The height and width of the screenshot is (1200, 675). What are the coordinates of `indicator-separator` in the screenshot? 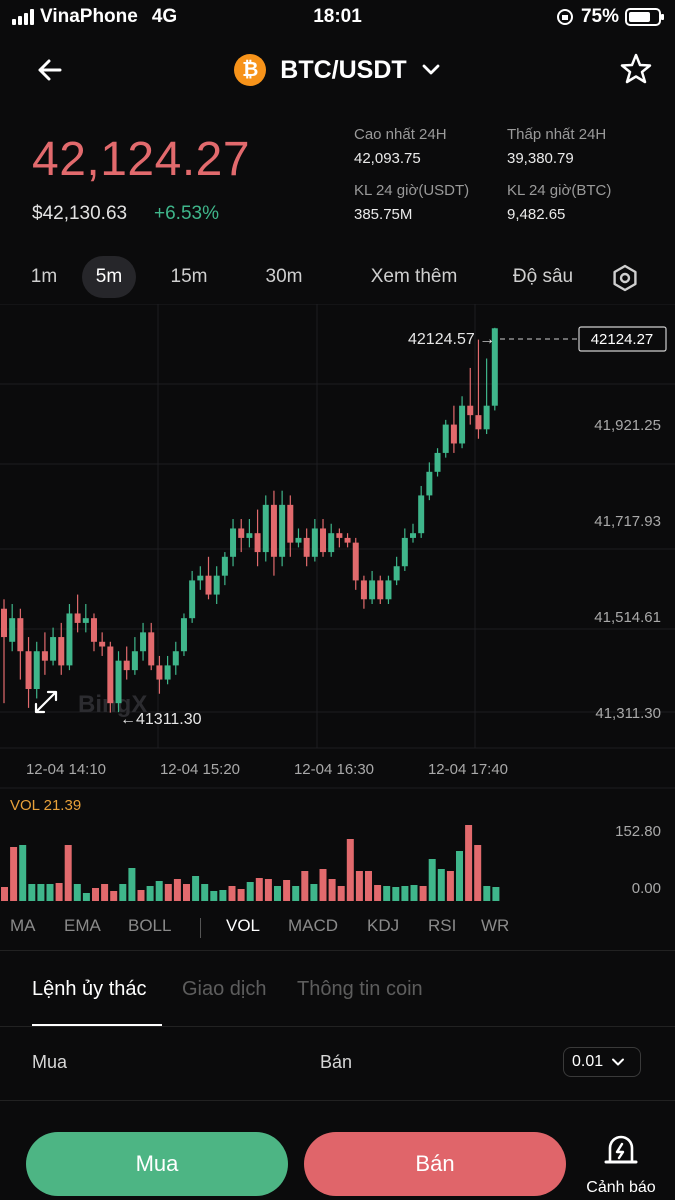 It's located at (200, 928).